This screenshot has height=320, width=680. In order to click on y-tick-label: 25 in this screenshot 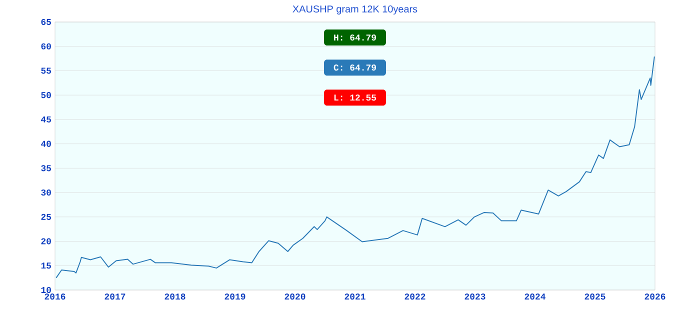, I will do `click(46, 217)`.